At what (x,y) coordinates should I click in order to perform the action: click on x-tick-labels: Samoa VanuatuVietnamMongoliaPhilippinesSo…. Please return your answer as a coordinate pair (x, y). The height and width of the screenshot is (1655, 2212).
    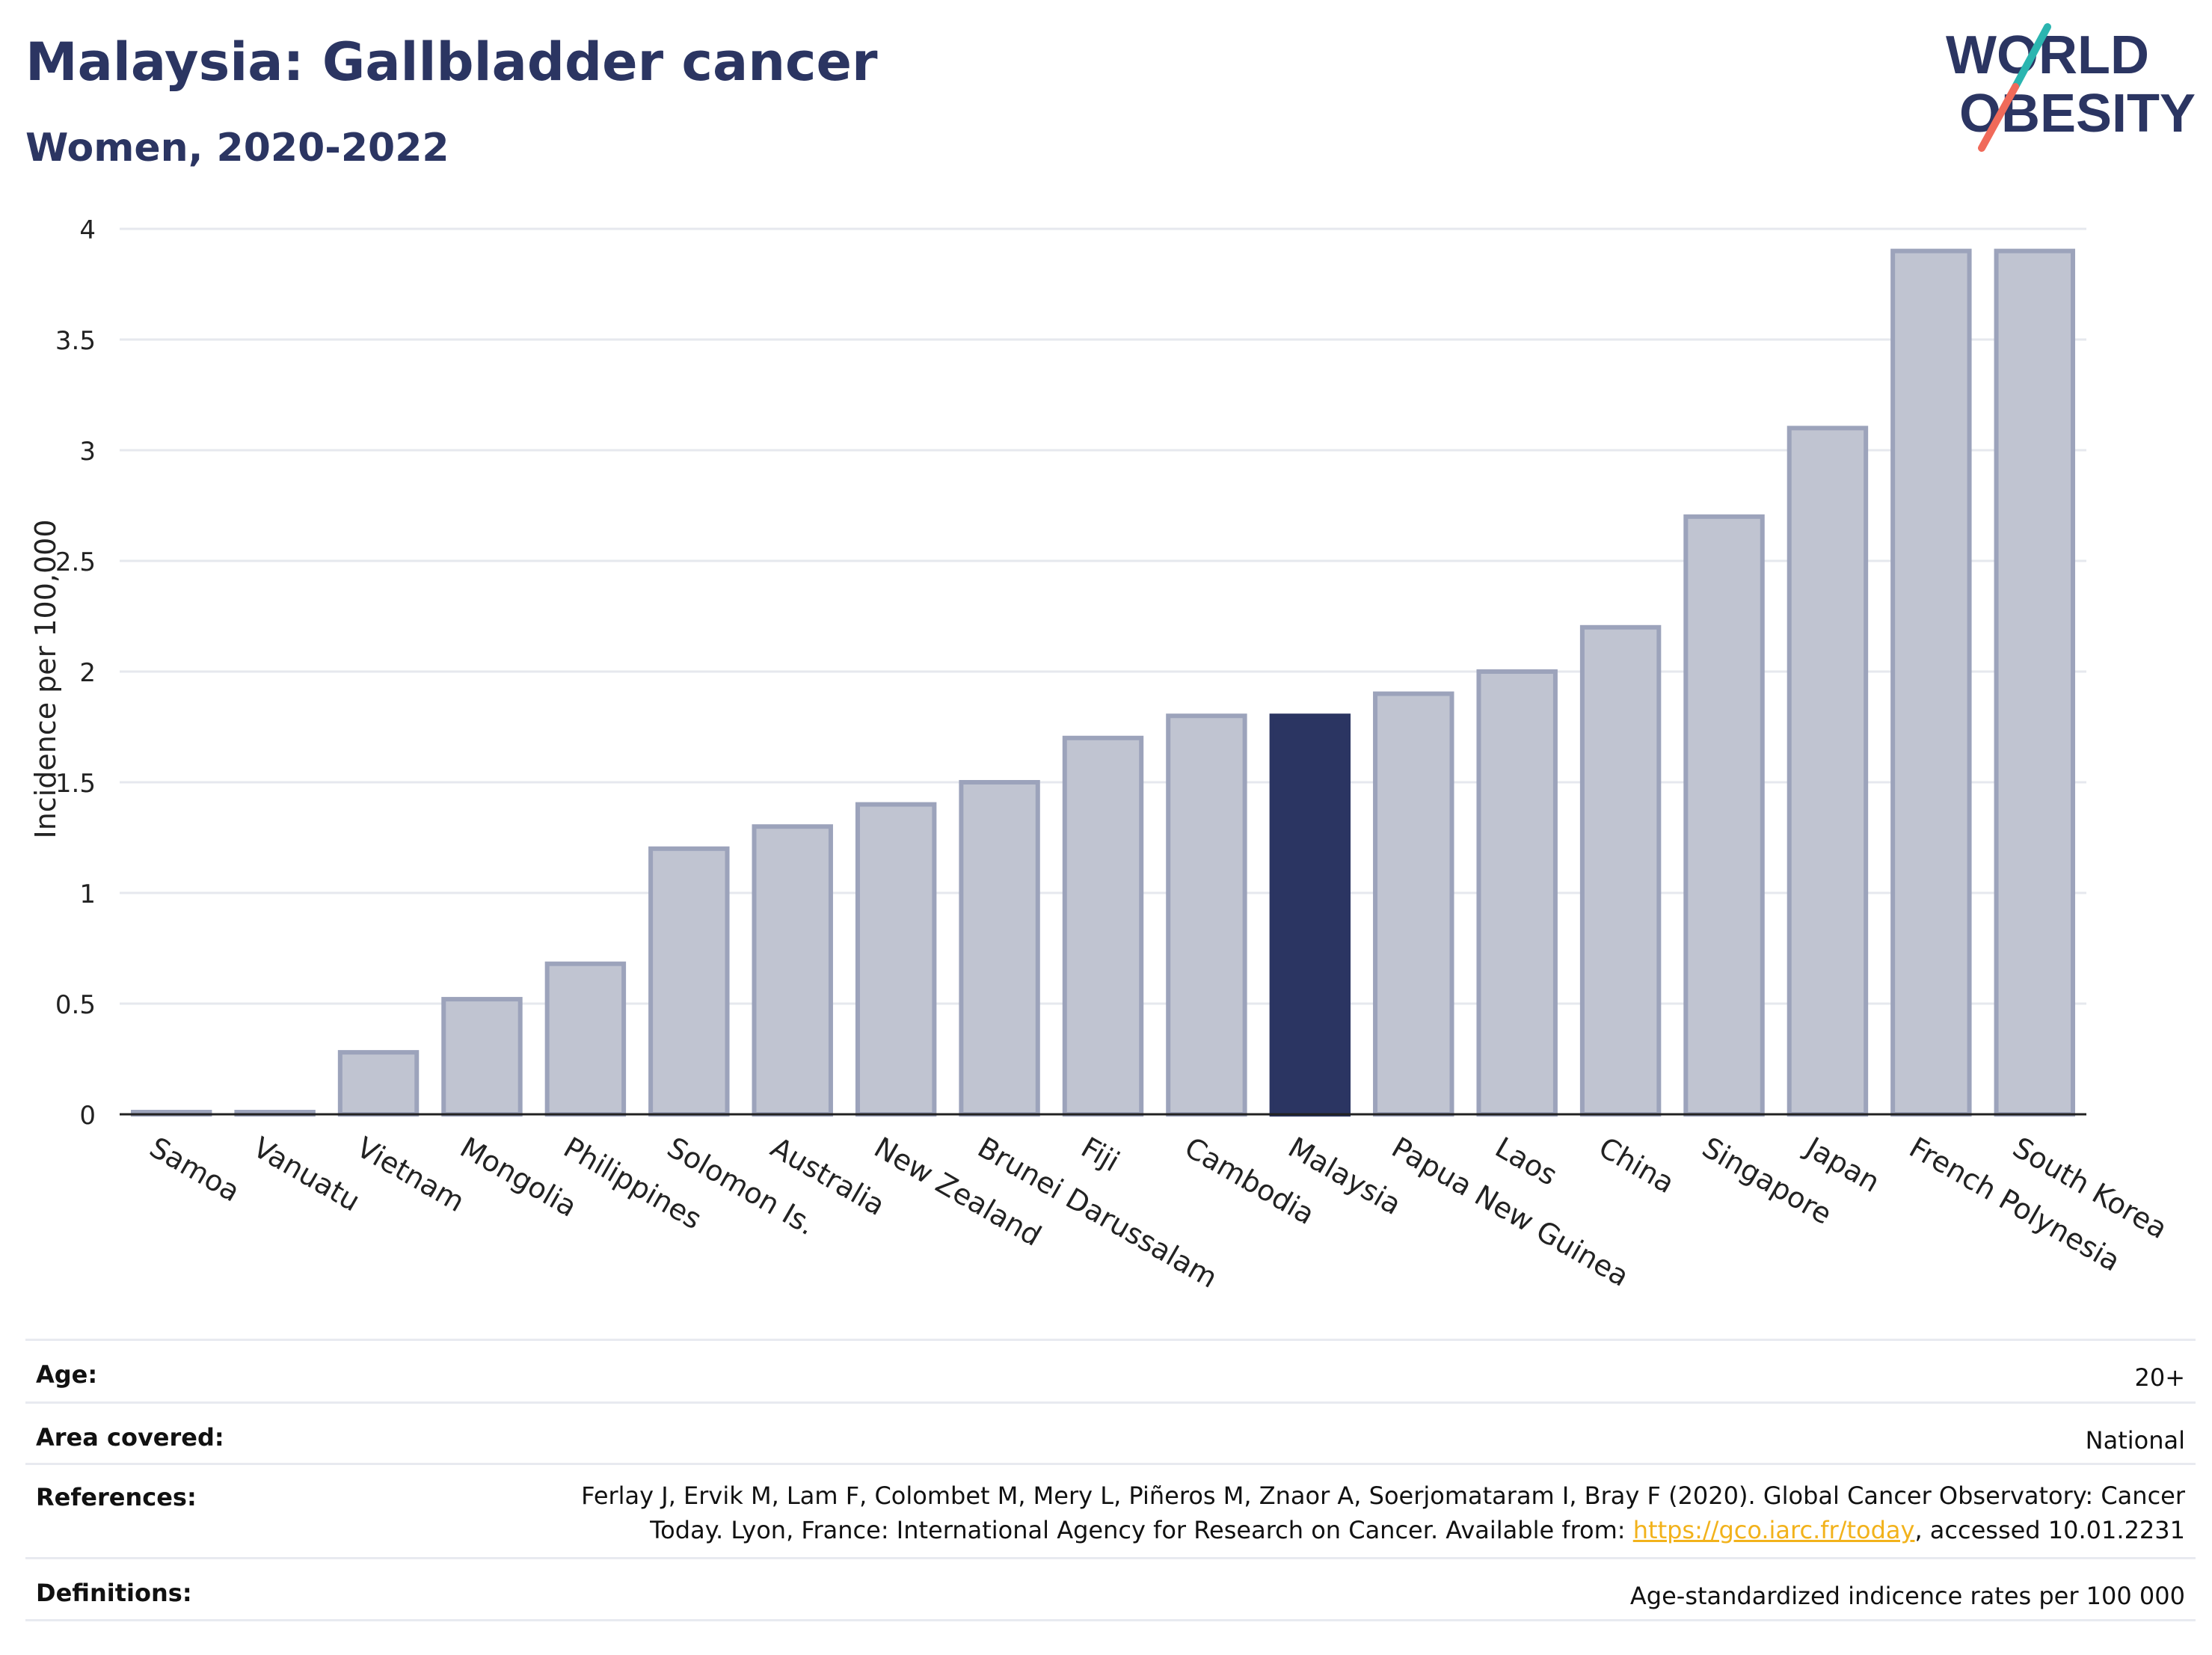
    Looking at the image, I should click on (1158, 1212).